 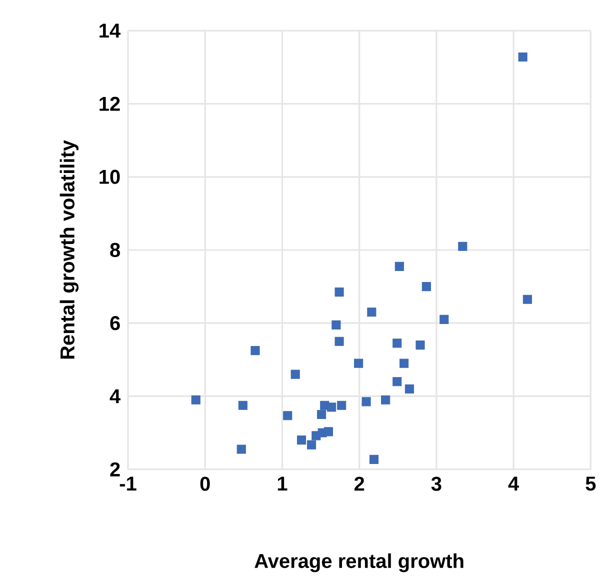 What do you see at coordinates (115, 250) in the screenshot?
I see `y-tick-label: 8` at bounding box center [115, 250].